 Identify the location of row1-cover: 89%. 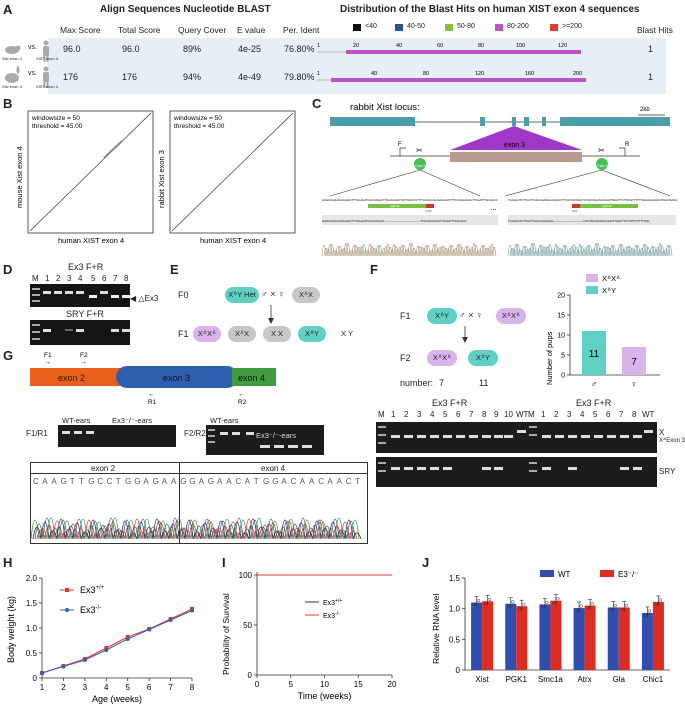
(192, 49).